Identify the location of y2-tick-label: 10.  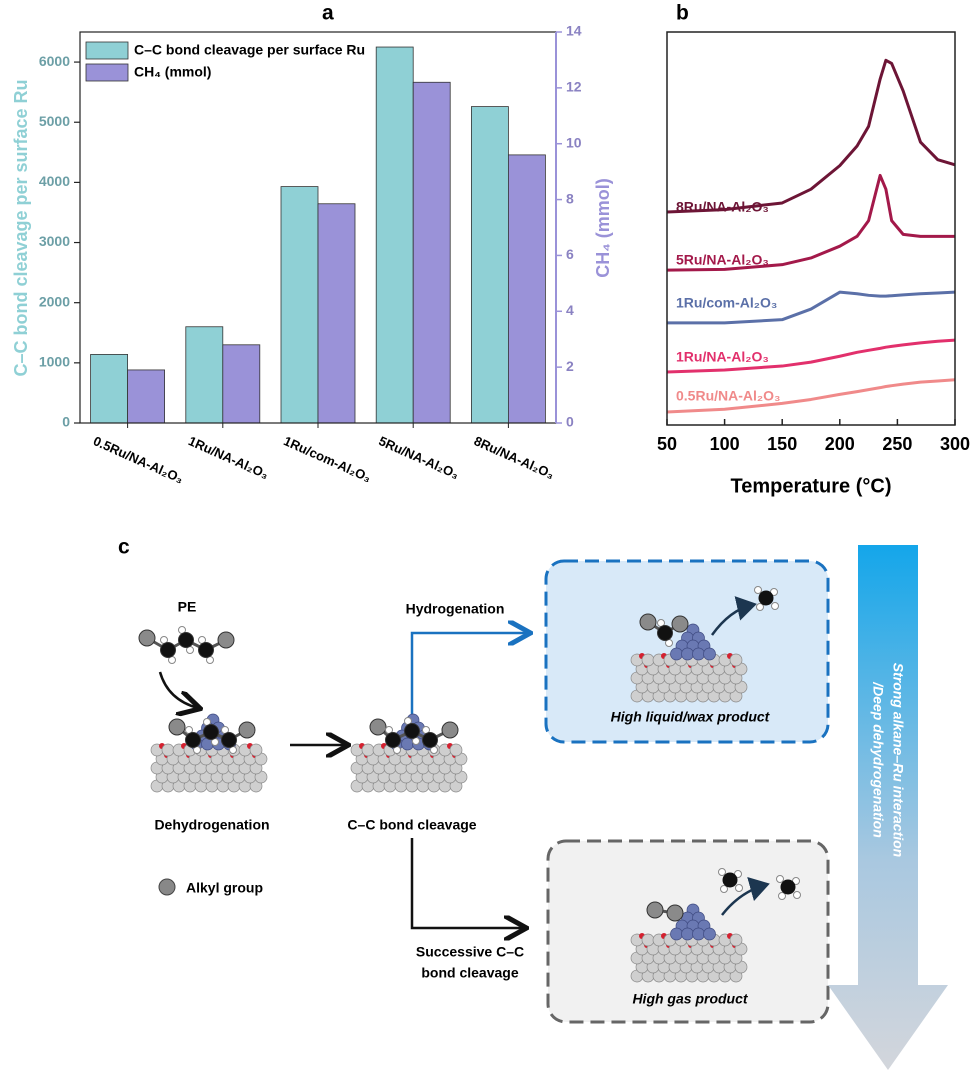
(574, 142).